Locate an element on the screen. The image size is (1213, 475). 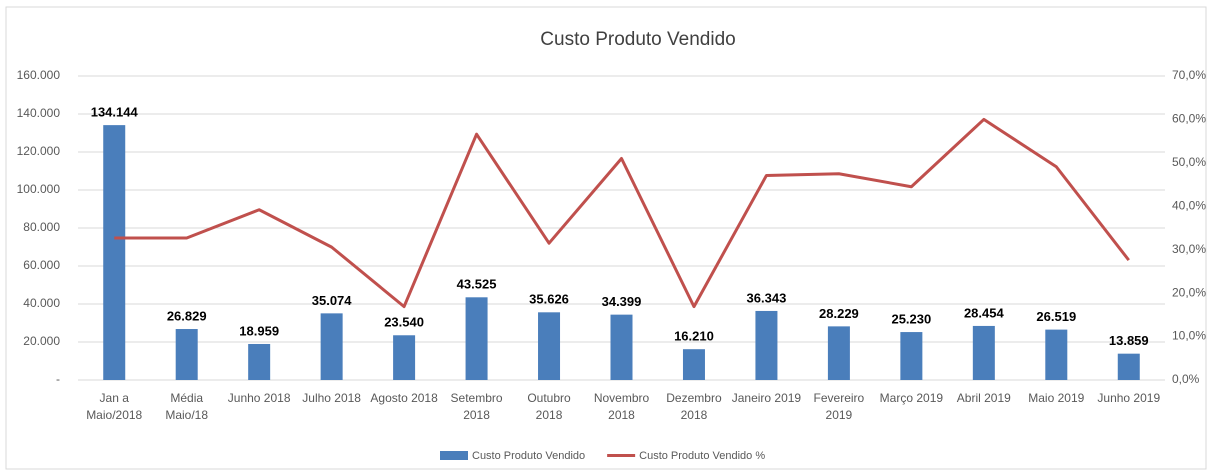
x-tick-label: Média Maio/18 is located at coordinates (187, 406).